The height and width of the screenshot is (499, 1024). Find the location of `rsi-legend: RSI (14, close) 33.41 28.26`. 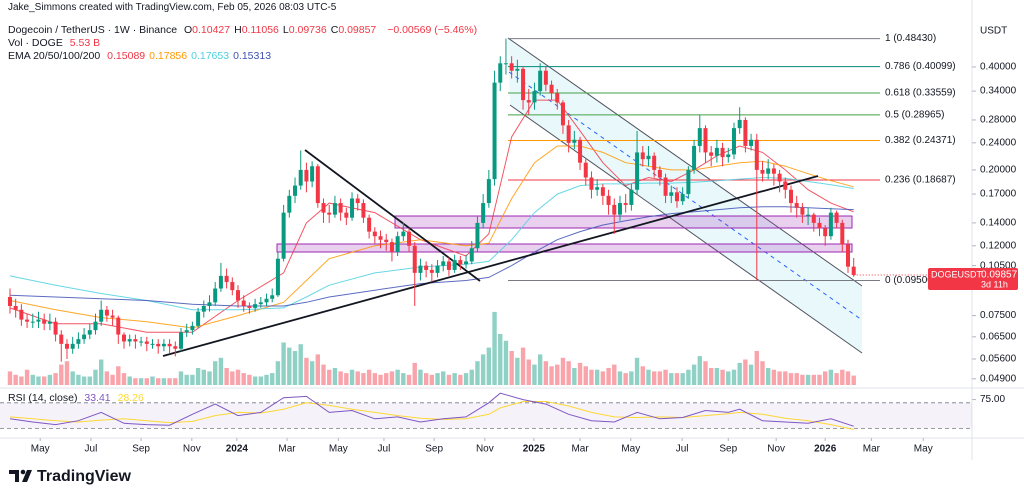

rsi-legend: RSI (14, close) 33.41 28.26 is located at coordinates (78, 398).